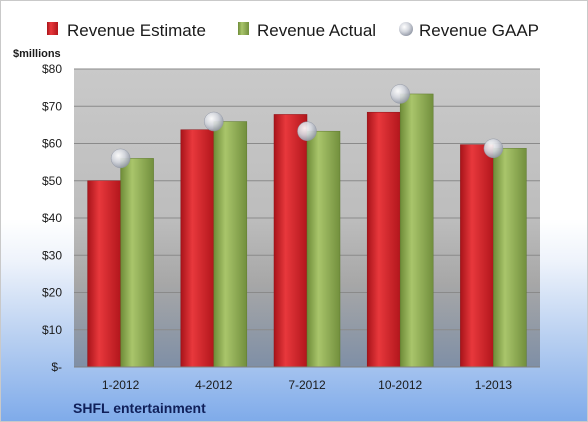 Image resolution: width=588 pixels, height=422 pixels. I want to click on legend-swatch-estimate, so click(52, 28).